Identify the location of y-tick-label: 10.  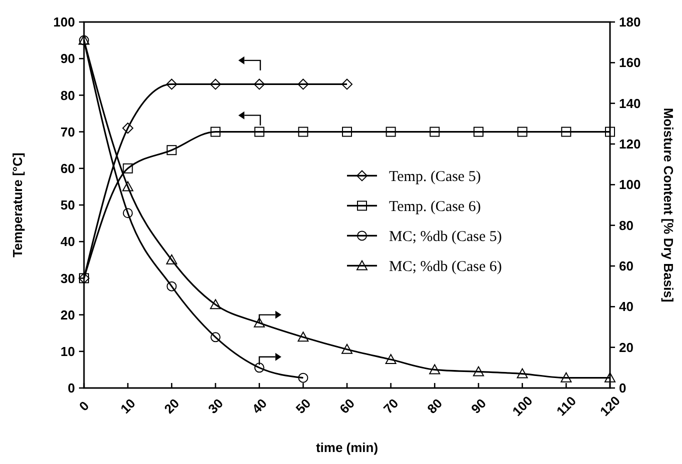
(67, 351).